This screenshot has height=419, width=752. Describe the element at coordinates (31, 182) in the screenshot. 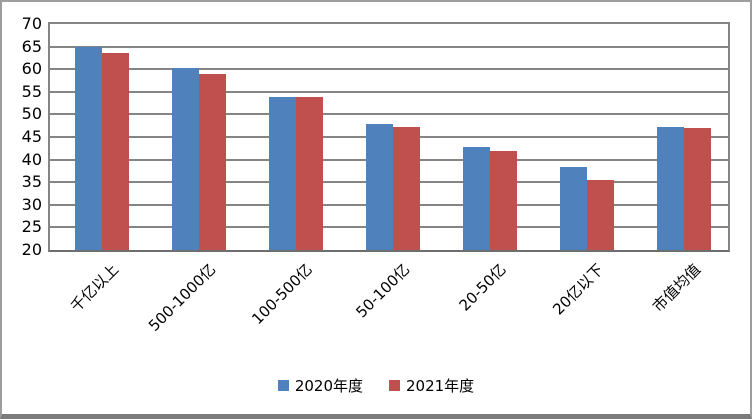

I see `y-tick-label: 35` at that location.